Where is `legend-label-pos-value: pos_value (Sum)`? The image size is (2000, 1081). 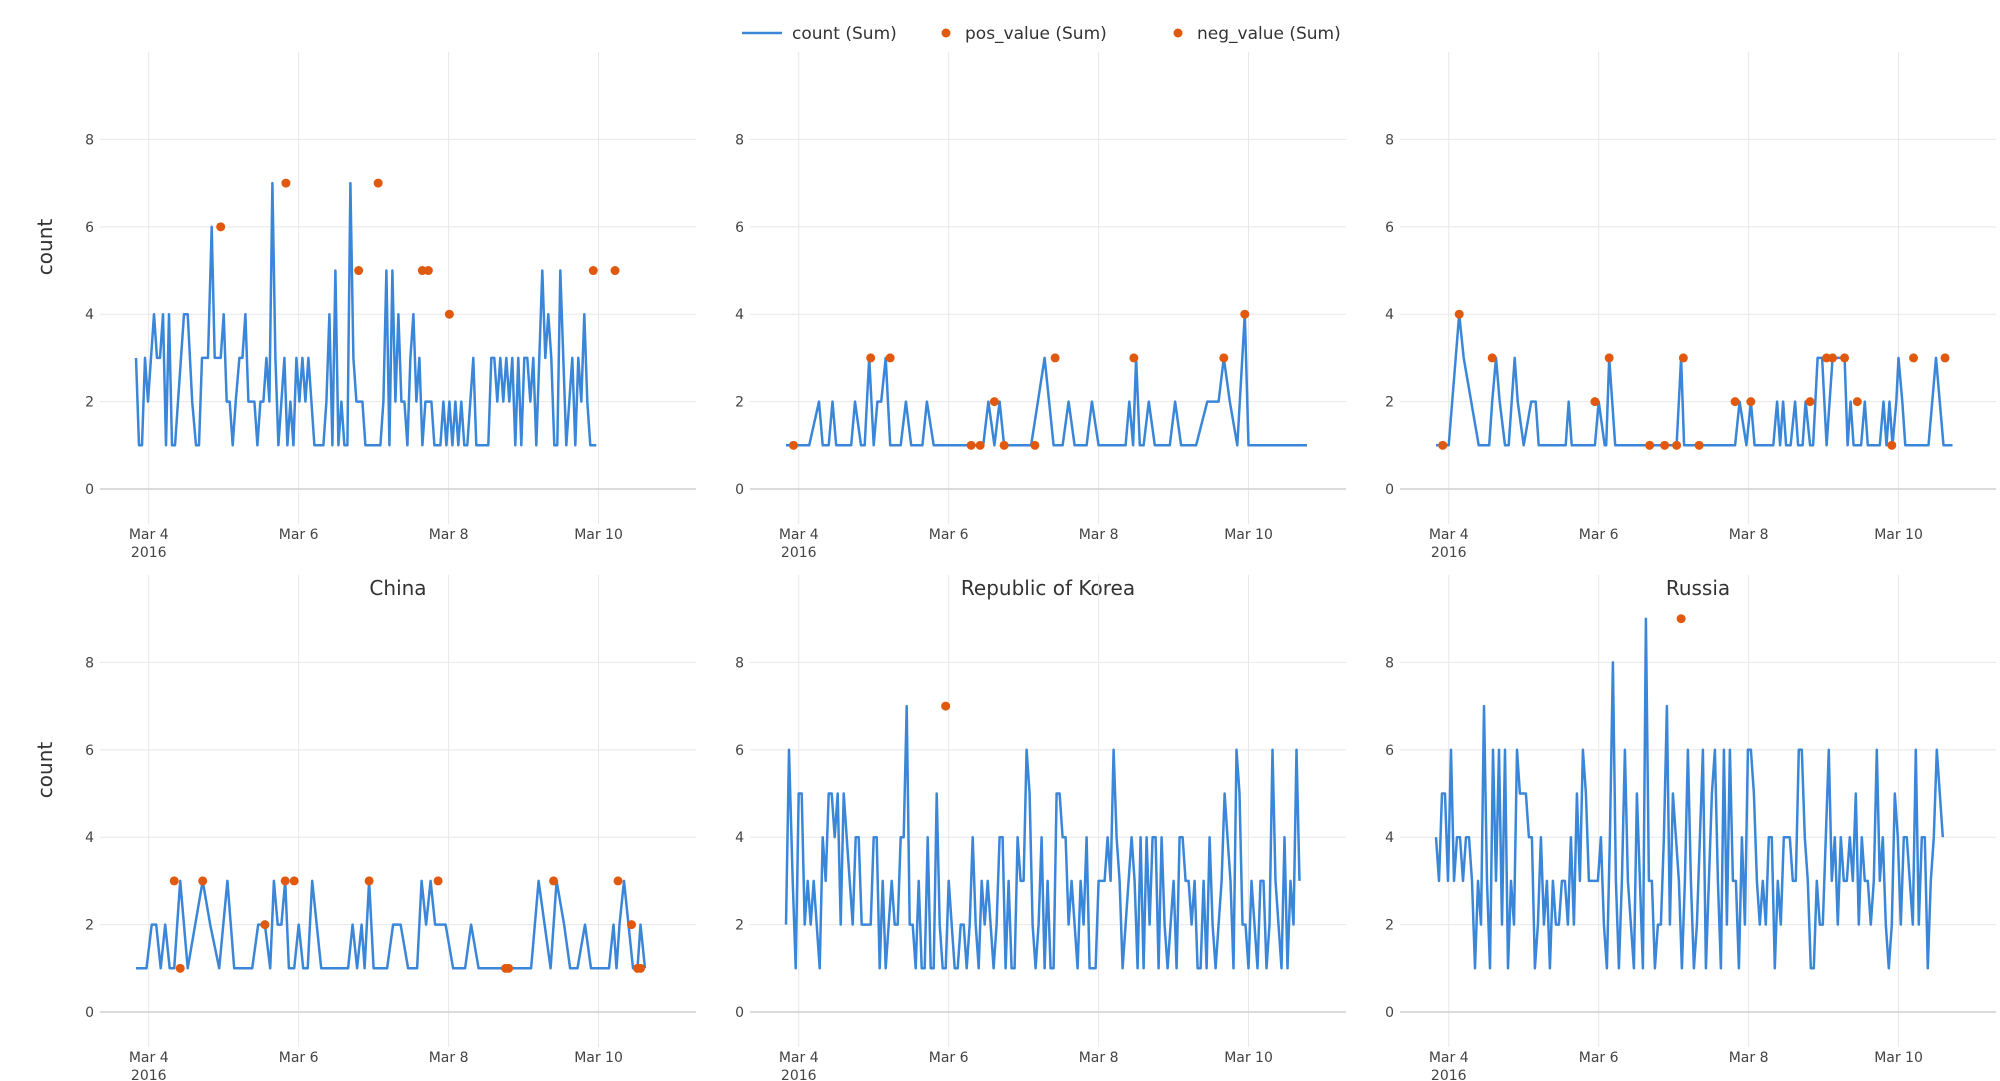
legend-label-pos-value: pos_value (Sum) is located at coordinates (1036, 34).